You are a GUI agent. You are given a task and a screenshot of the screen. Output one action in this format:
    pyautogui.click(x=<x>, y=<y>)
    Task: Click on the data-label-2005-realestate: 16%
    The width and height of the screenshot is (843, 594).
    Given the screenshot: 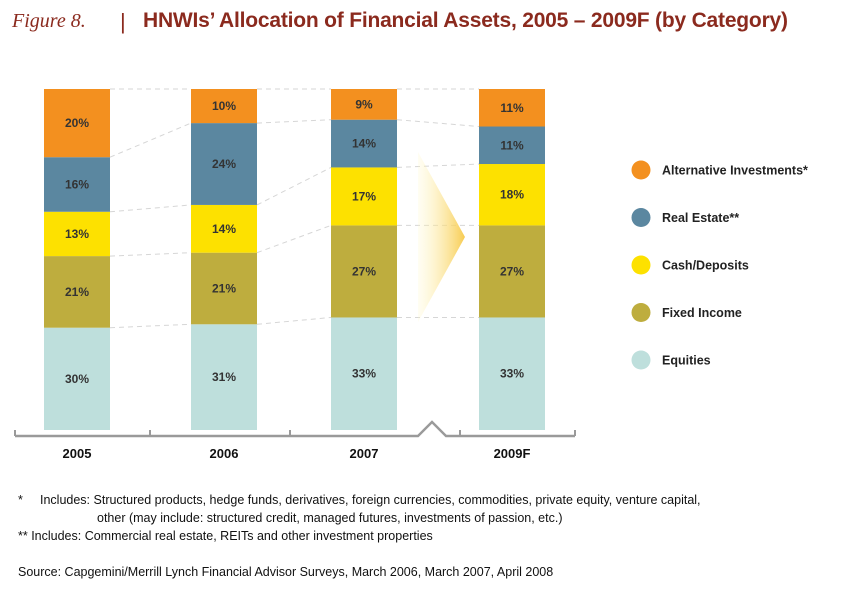 What is the action you would take?
    pyautogui.click(x=77, y=184)
    